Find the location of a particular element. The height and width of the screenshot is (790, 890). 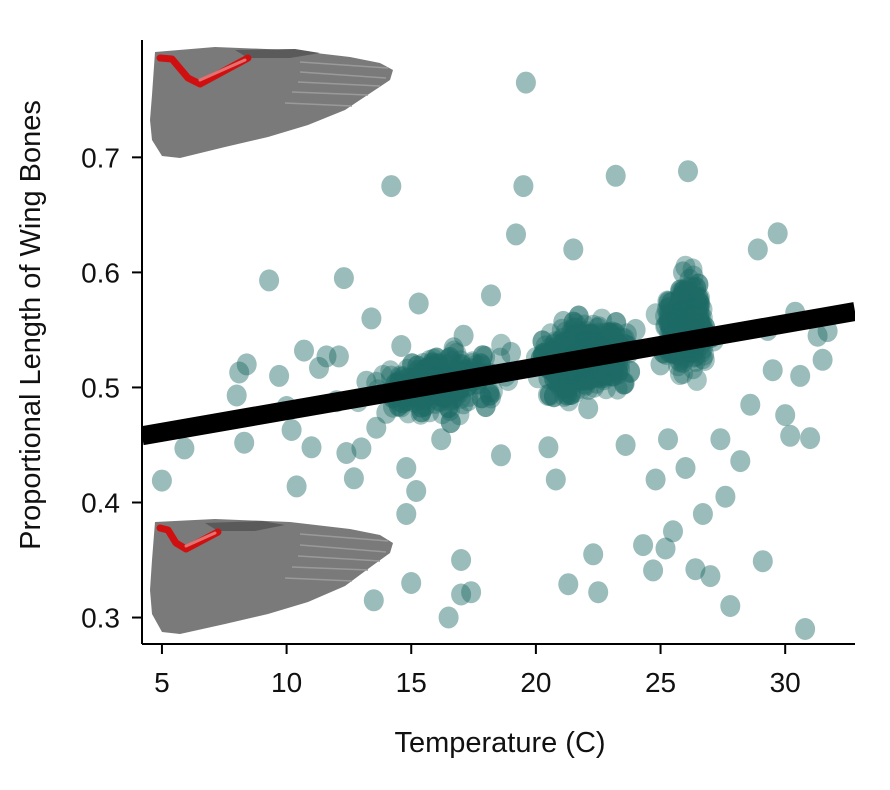

x-tick-label: 30 is located at coordinates (785, 682).